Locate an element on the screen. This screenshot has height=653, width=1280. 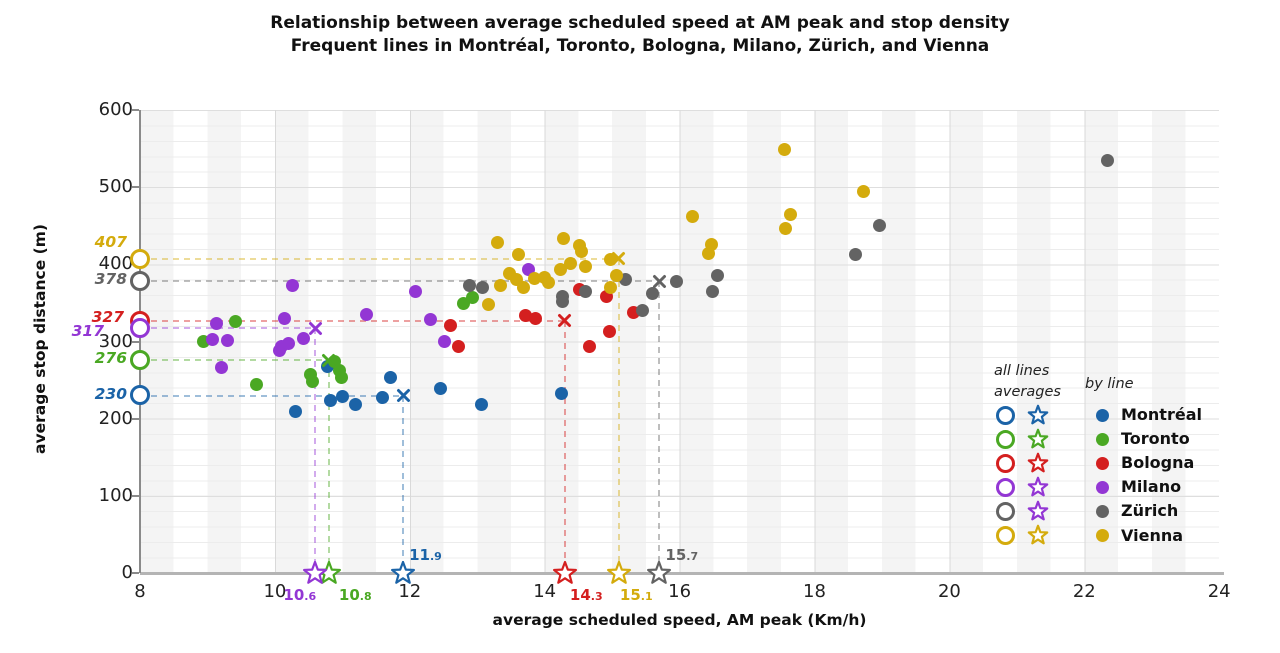
mean-cross-zurich is located at coordinates (659, 281).